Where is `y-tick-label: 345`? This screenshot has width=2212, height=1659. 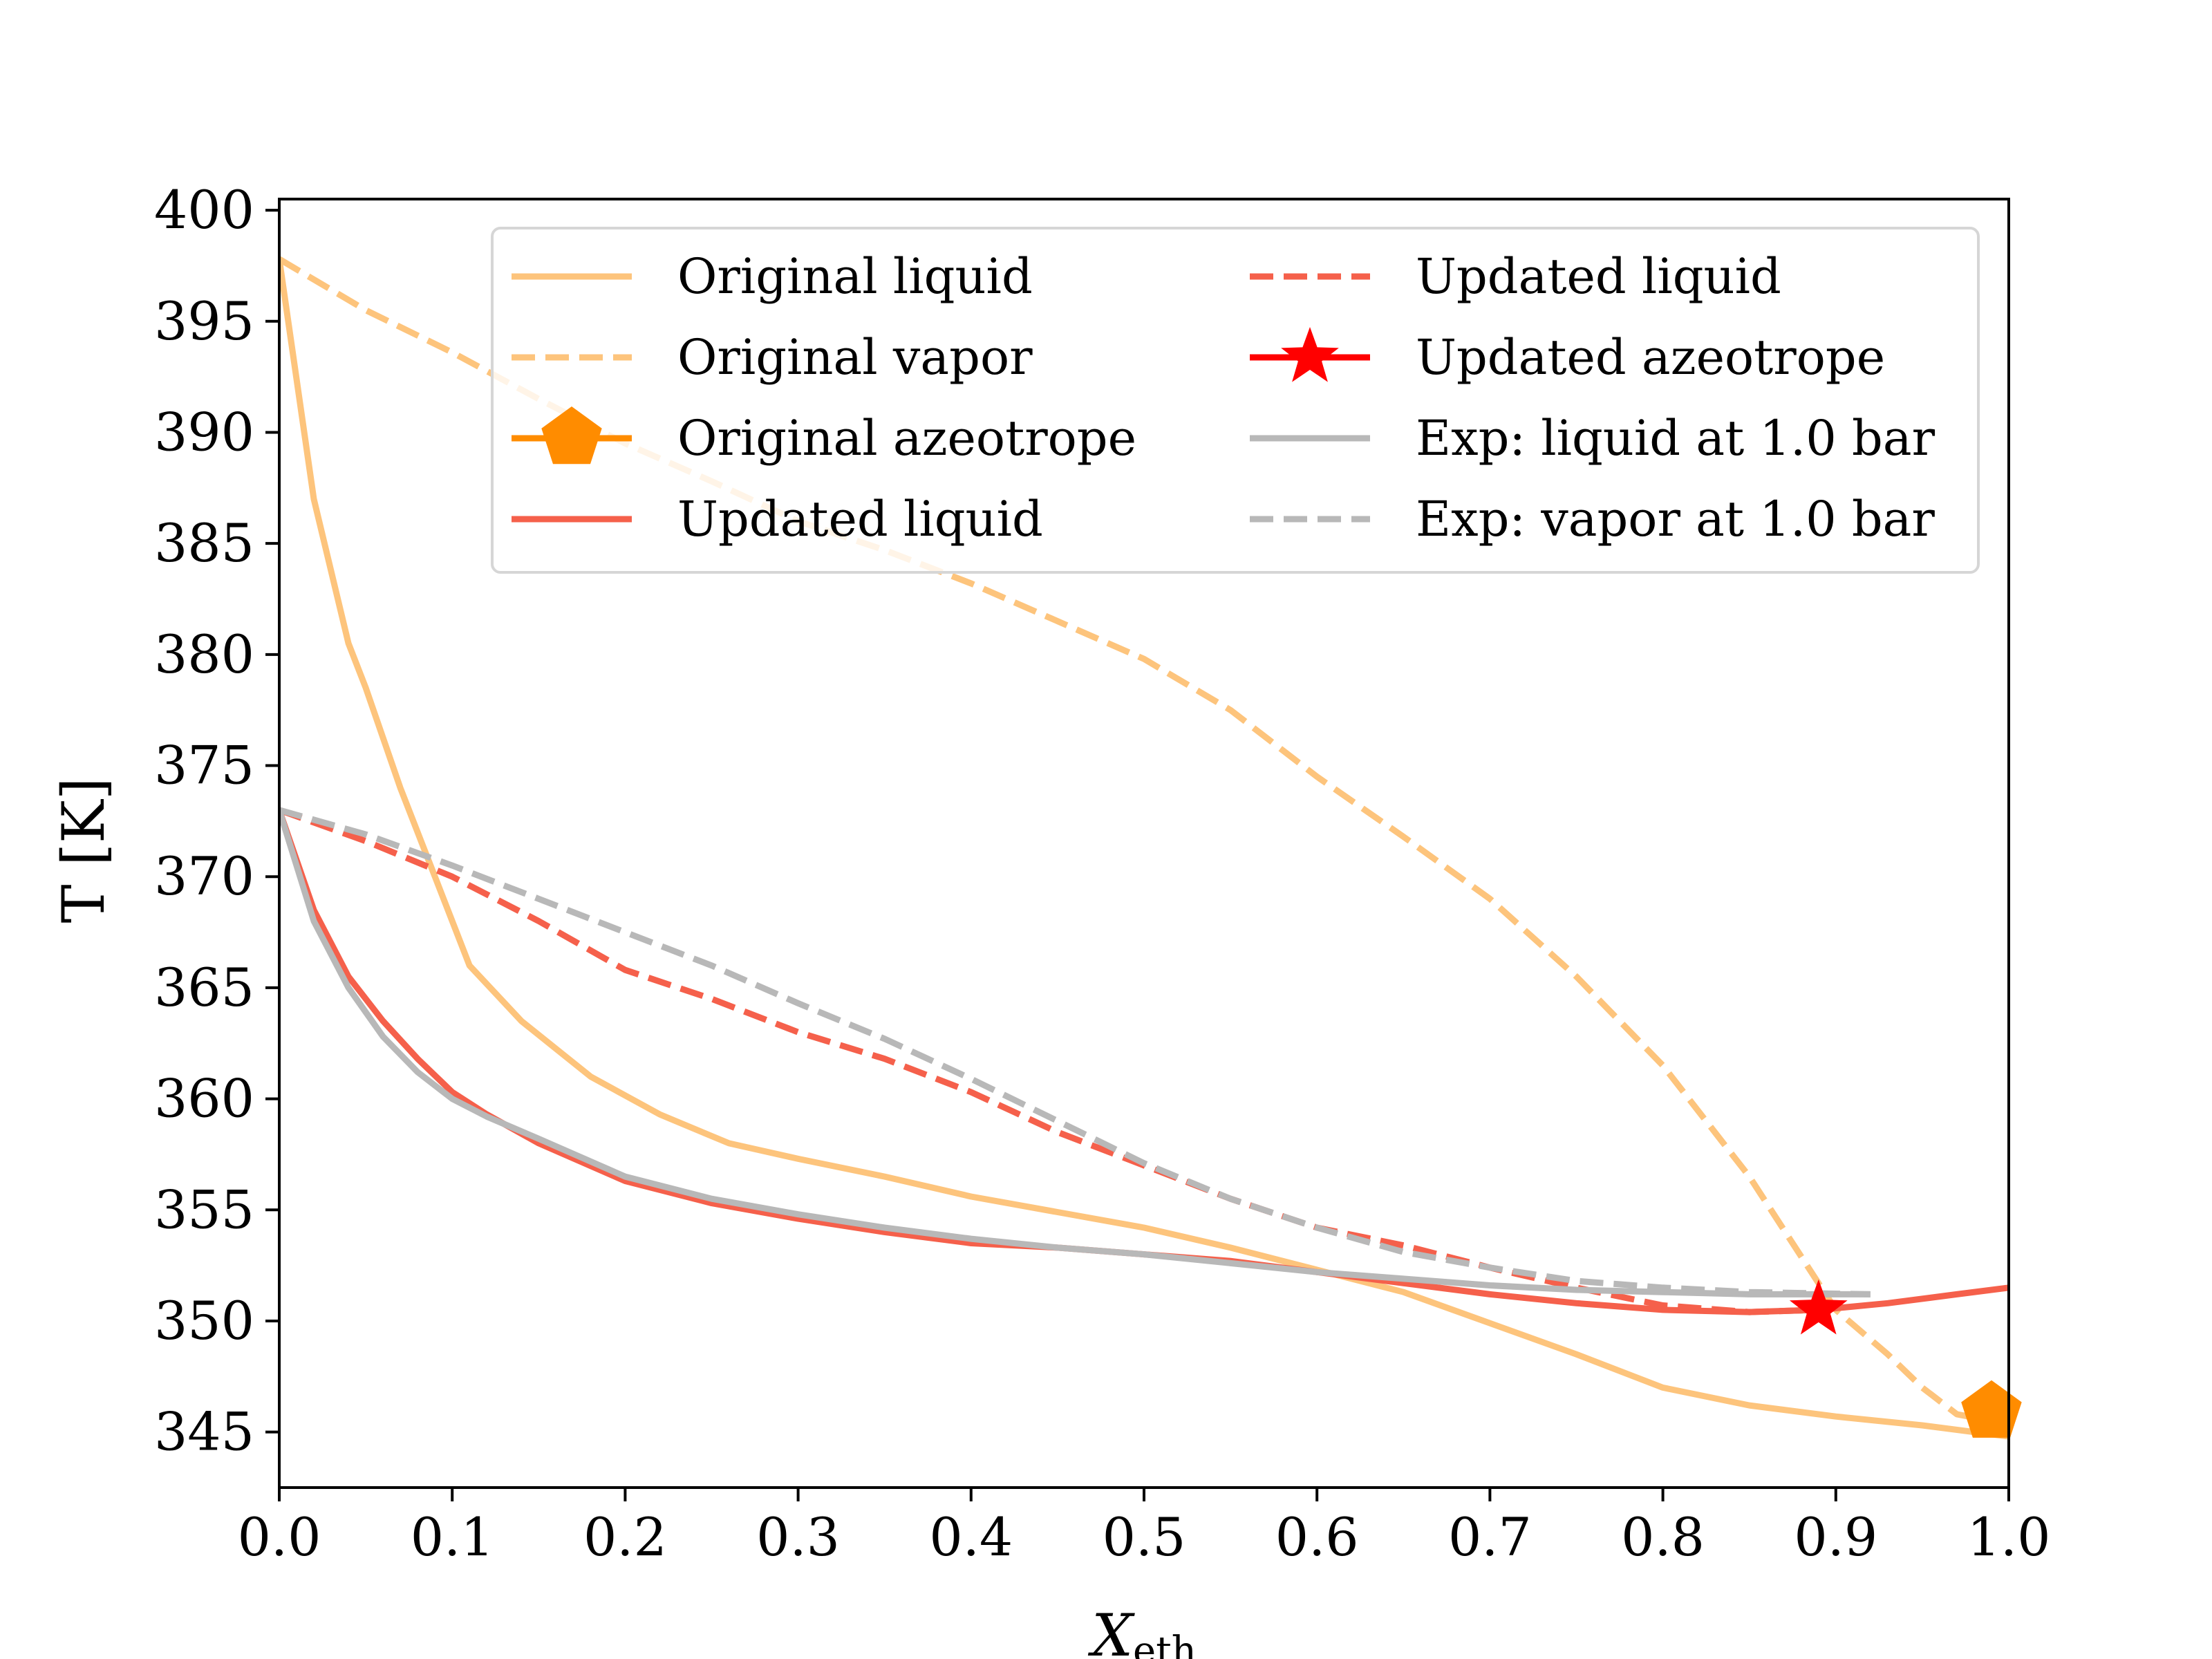
y-tick-label: 345 is located at coordinates (204, 1432).